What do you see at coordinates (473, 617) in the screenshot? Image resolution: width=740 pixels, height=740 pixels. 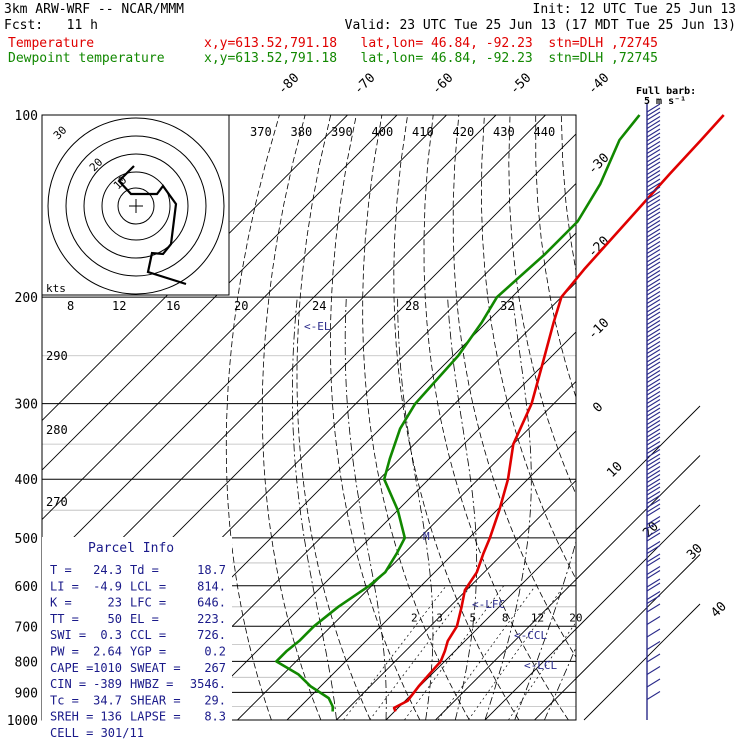 I see `mixing-ratio-label-5: 5` at bounding box center [473, 617].